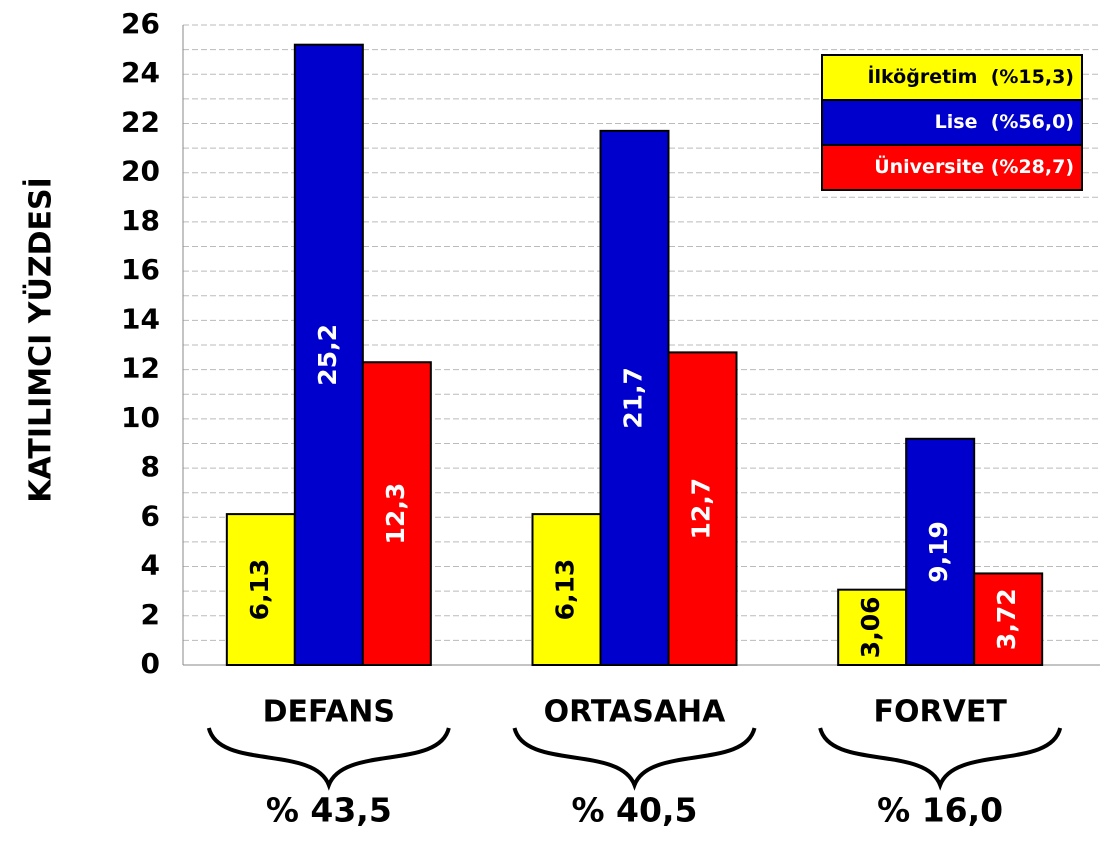 Image resolution: width=1110 pixels, height=842 pixels. Describe the element at coordinates (329, 712) in the screenshot. I see `x-tick-label: DEFANS` at that location.